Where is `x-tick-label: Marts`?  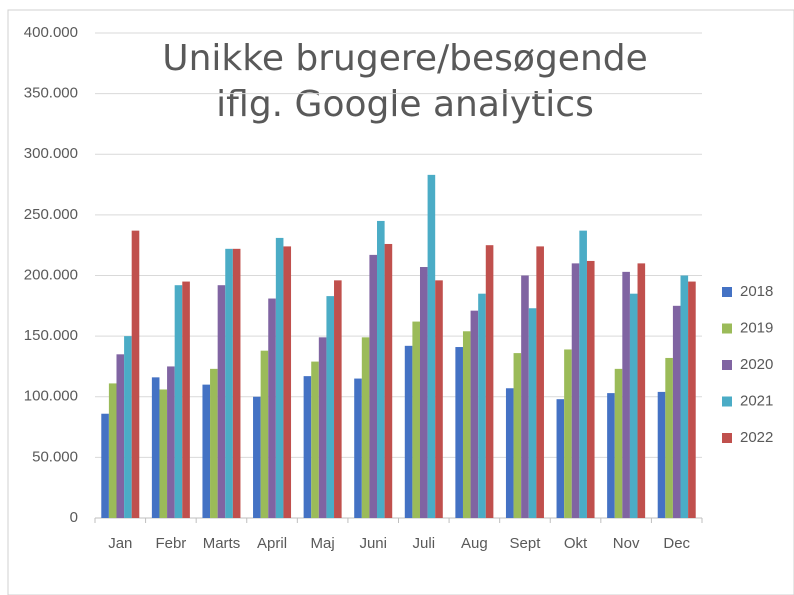
x-tick-label: Marts is located at coordinates (222, 543).